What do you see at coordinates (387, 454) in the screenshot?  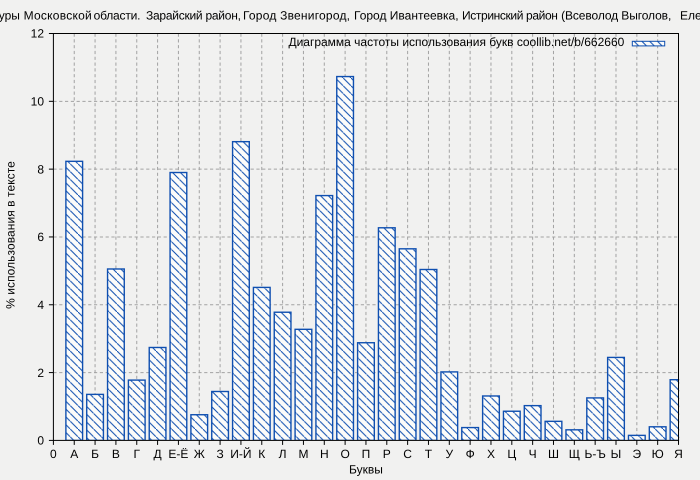 I see `svg-text: Р` at bounding box center [387, 454].